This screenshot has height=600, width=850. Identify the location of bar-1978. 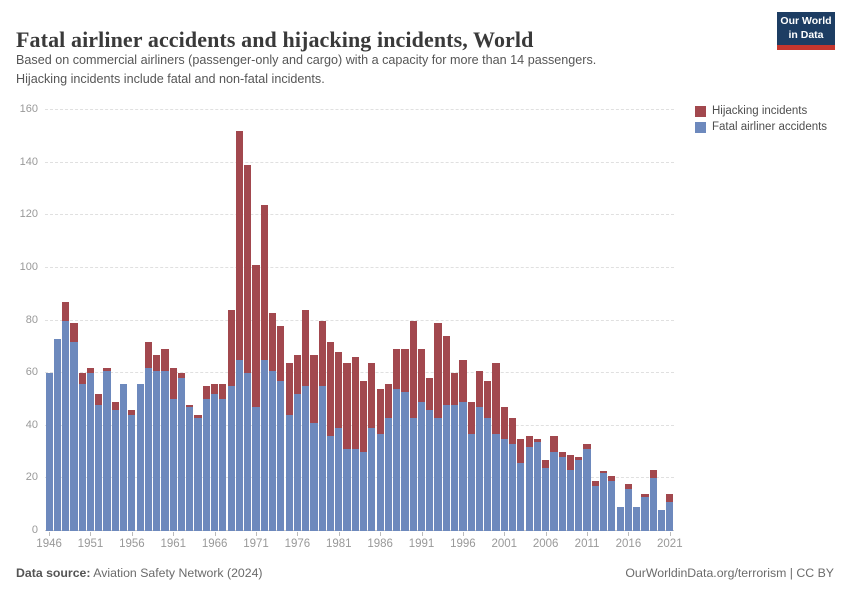
(314, 442).